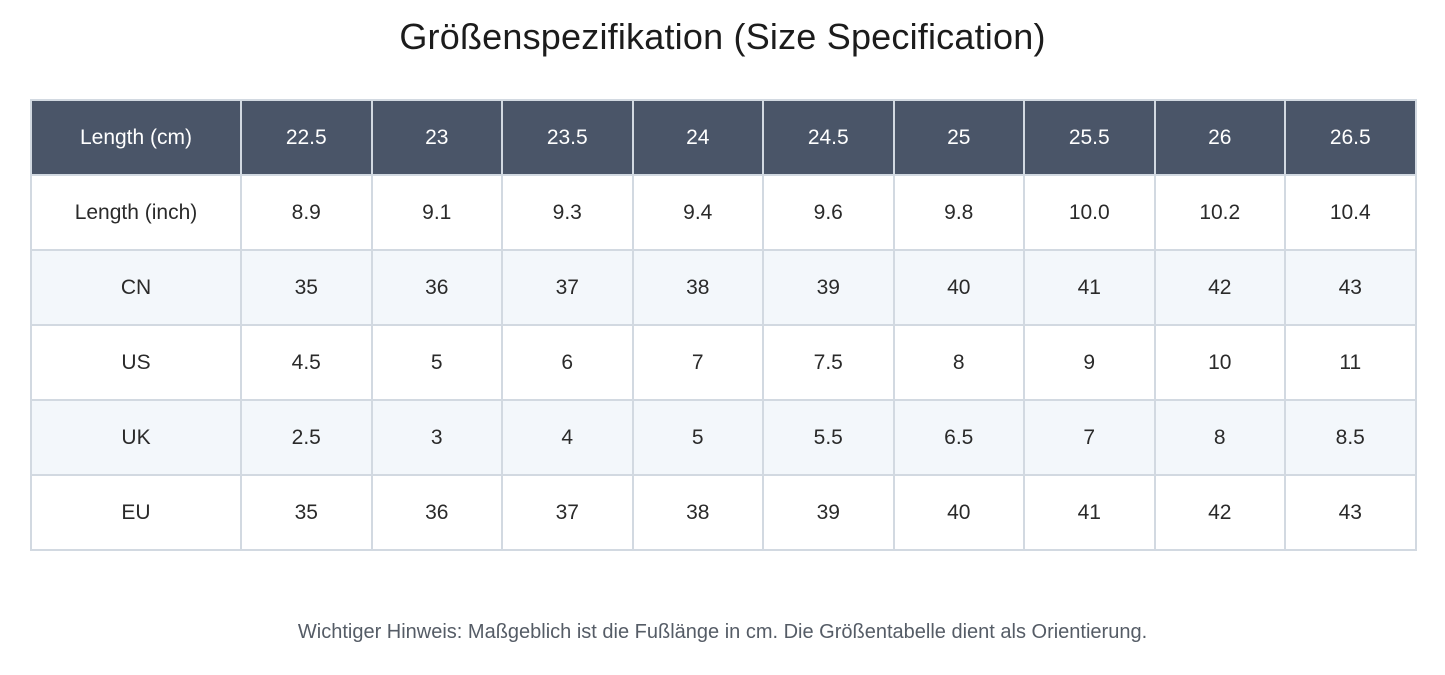 Image resolution: width=1445 pixels, height=675 pixels. Describe the element at coordinates (136, 512) in the screenshot. I see `row-label-cell: EU` at that location.